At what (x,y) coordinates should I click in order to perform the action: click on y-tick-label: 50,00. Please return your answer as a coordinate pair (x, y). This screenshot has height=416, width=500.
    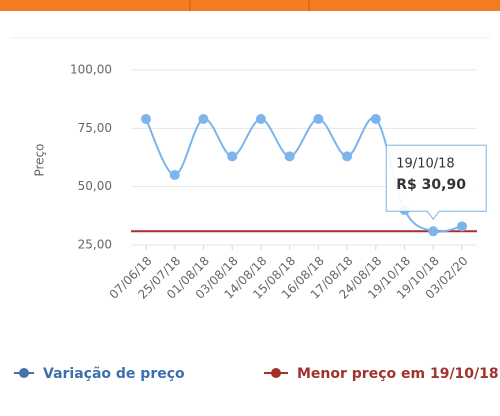
    Looking at the image, I should click on (95, 186).